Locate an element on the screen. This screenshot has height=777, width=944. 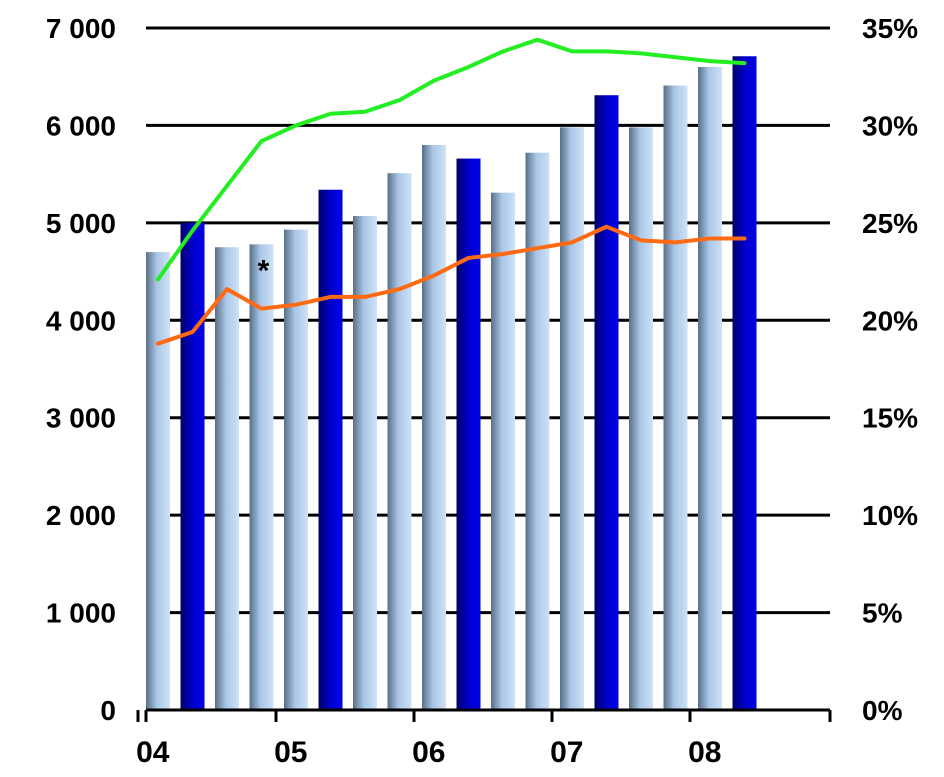
right-tick-label: 20% is located at coordinates (890, 320).